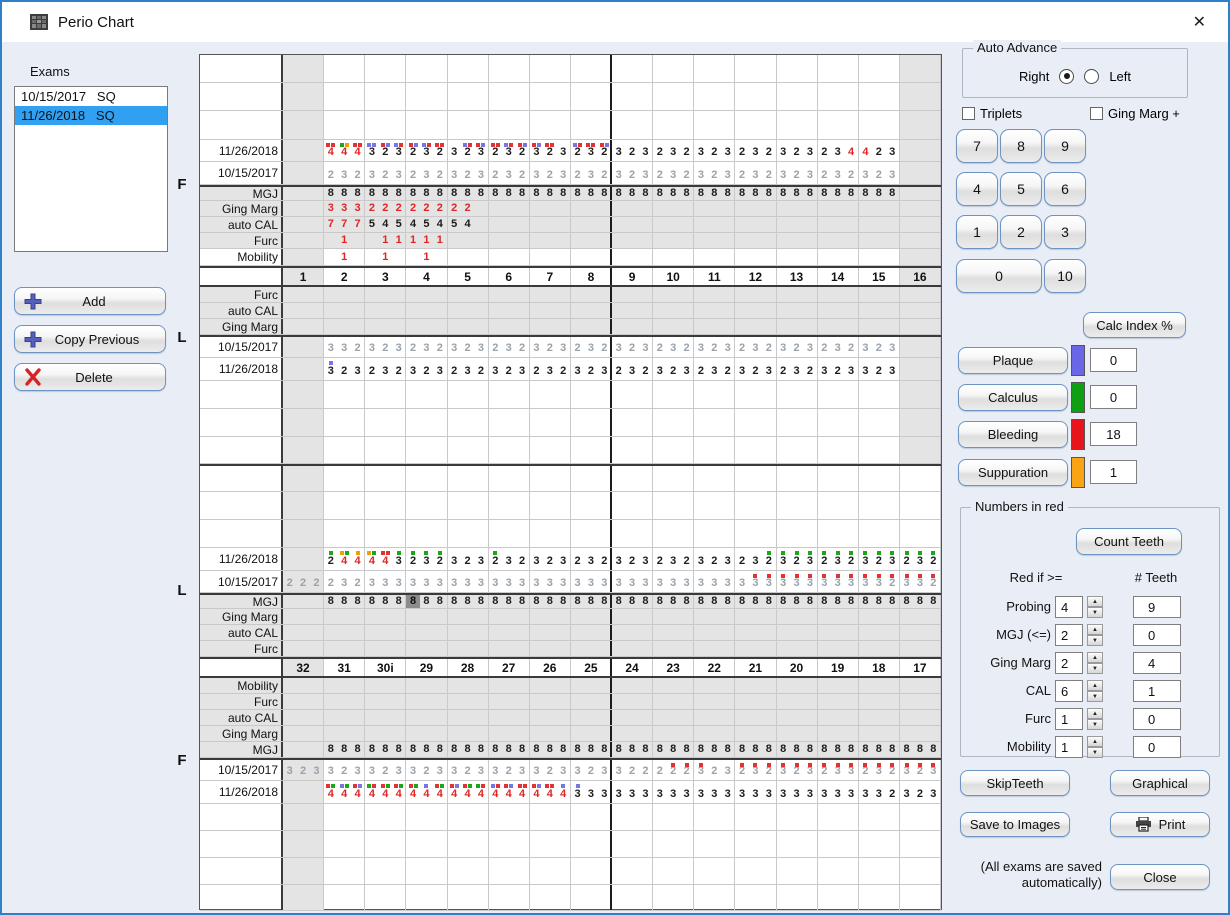 This screenshot has height=915, width=1230. What do you see at coordinates (1095, 663) in the screenshot?
I see `ging-marg-spinner: ▲ ▼` at bounding box center [1095, 663].